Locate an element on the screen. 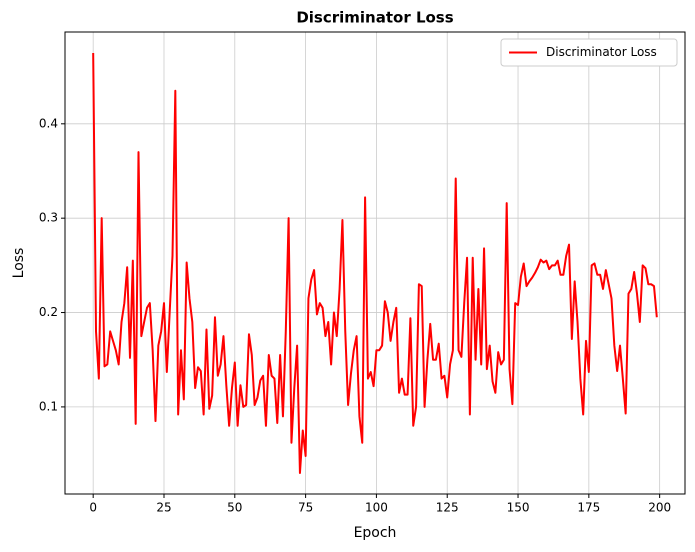 This screenshot has height=552, width=695. y-tick-label: 0.1 is located at coordinates (48, 406).